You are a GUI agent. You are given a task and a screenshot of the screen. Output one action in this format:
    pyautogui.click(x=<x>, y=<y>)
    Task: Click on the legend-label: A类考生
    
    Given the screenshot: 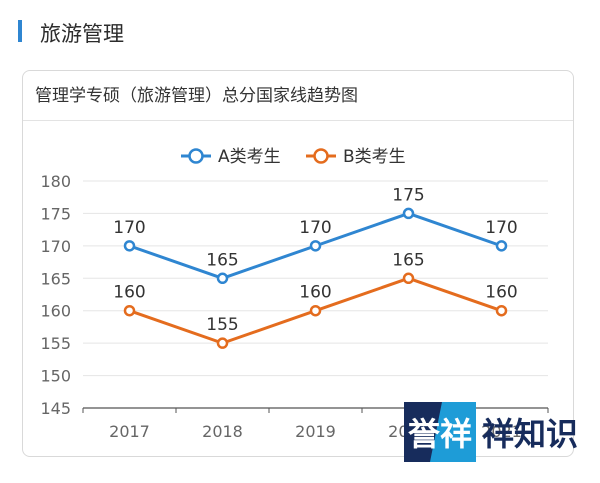 What is the action you would take?
    pyautogui.click(x=249, y=157)
    